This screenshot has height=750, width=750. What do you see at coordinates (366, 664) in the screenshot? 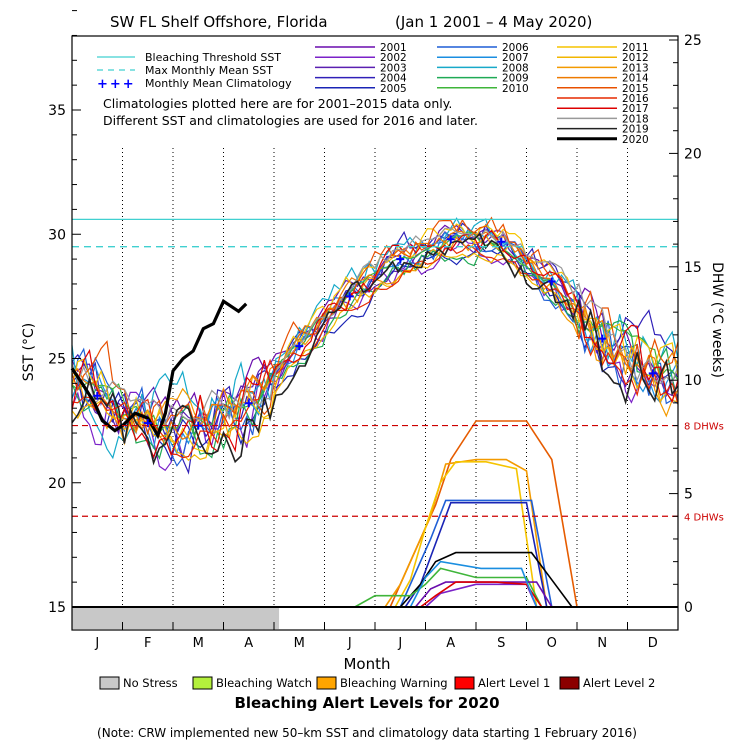
I see `x-axis-label: Month` at bounding box center [366, 664].